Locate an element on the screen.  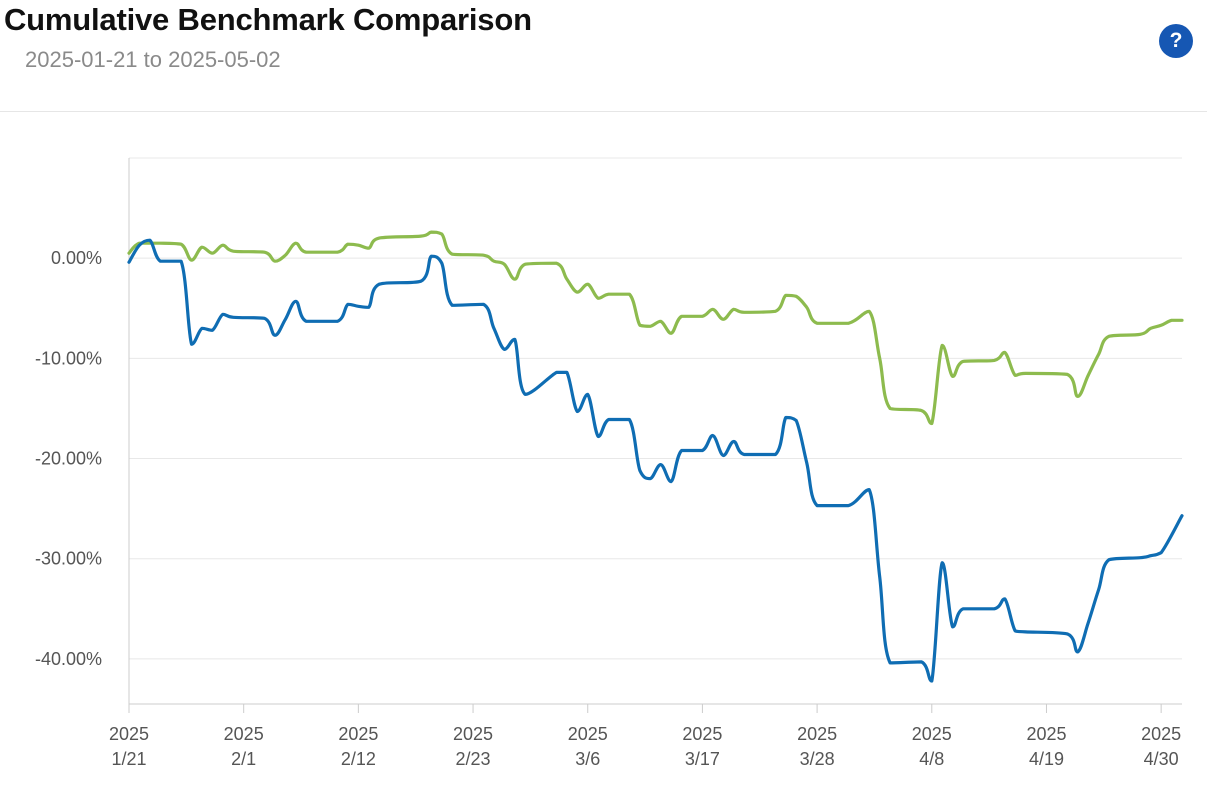
help-question-icon: ? is located at coordinates (1176, 41).